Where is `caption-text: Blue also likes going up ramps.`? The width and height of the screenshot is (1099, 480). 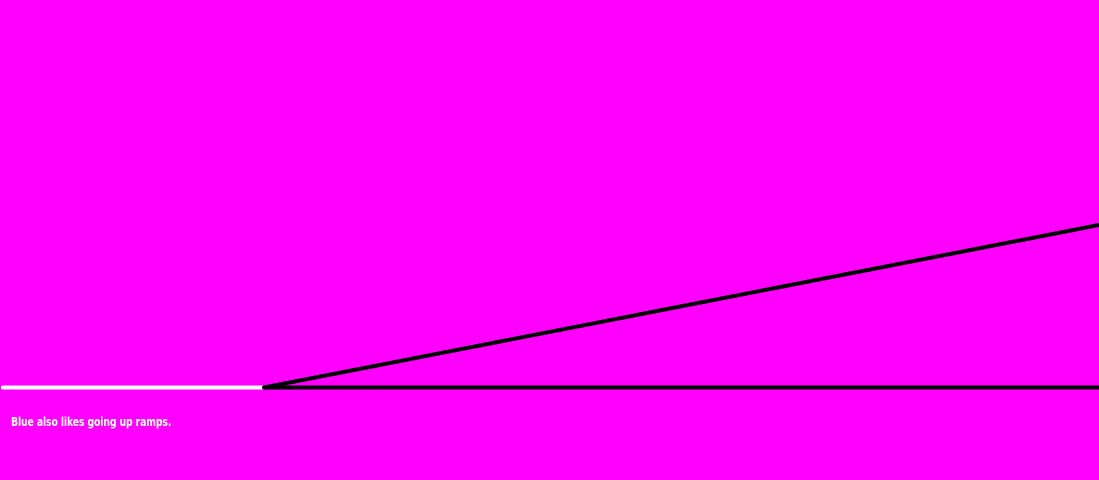
caption-text: Blue also likes going up ramps. is located at coordinates (91, 422).